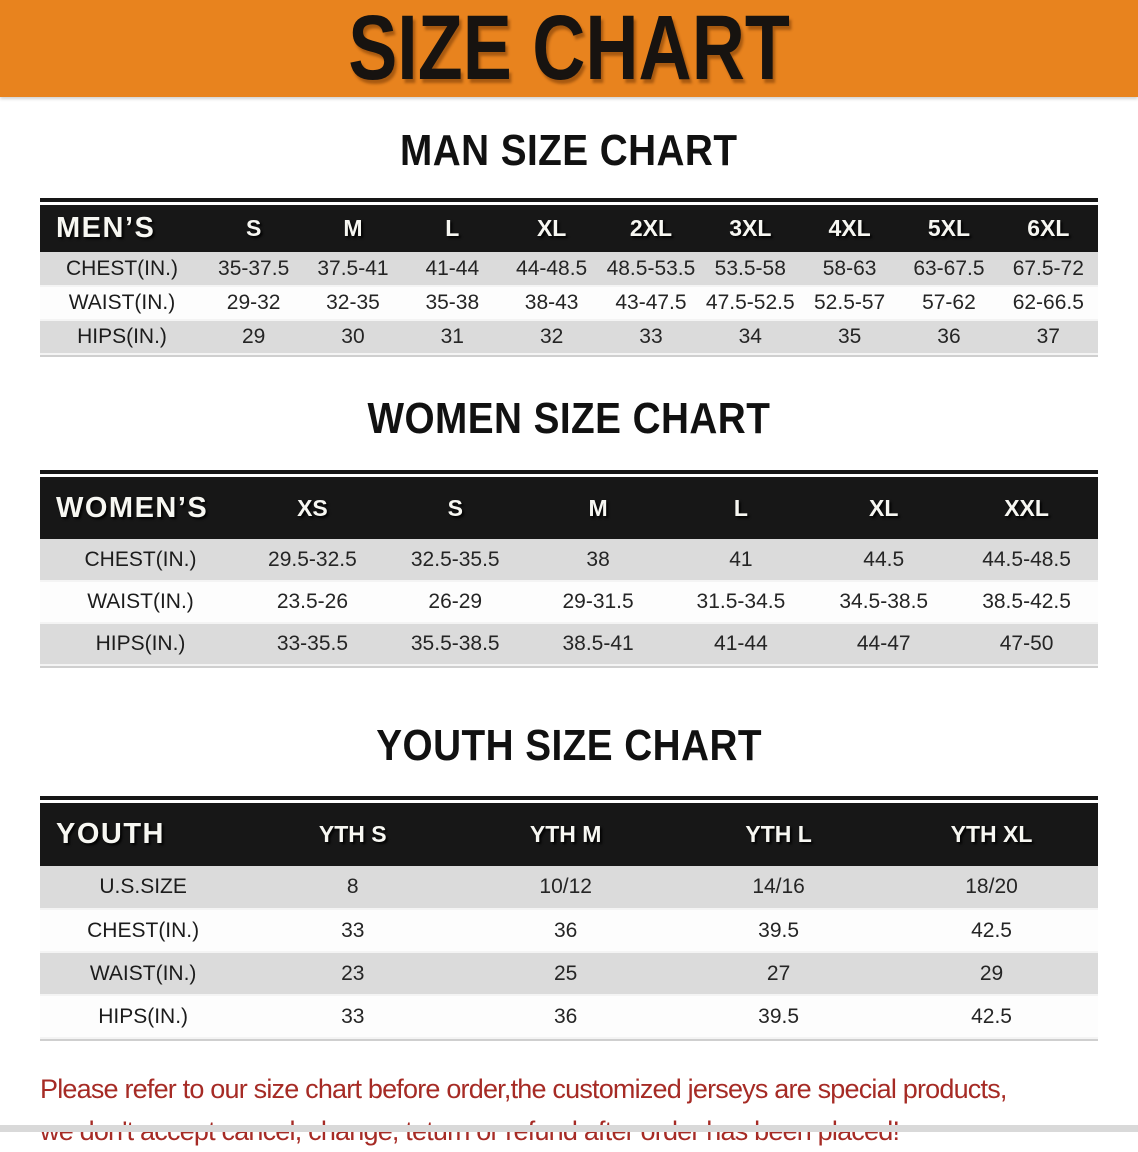 The height and width of the screenshot is (1152, 1138). What do you see at coordinates (1026, 560) in the screenshot?
I see `measurement-value: 44.5-48.5` at bounding box center [1026, 560].